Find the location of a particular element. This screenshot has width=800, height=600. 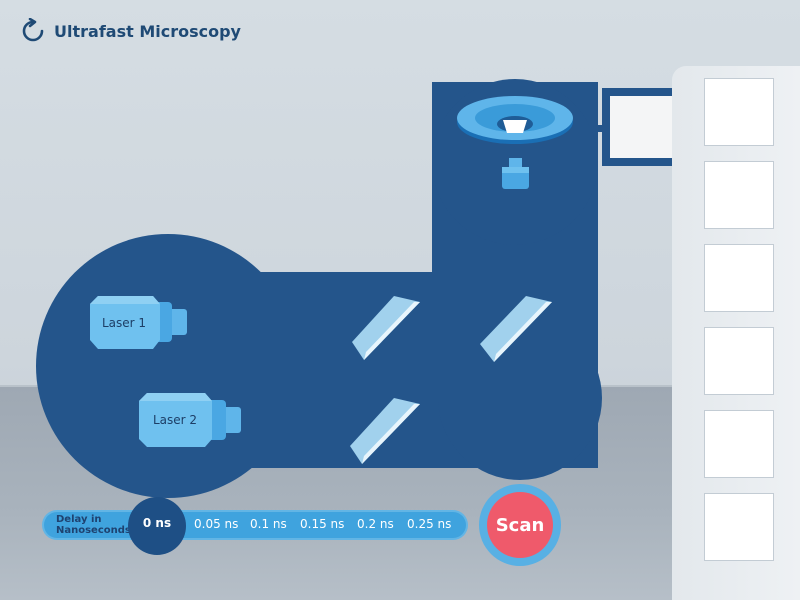

objective-lens is located at coordinates (515, 173).